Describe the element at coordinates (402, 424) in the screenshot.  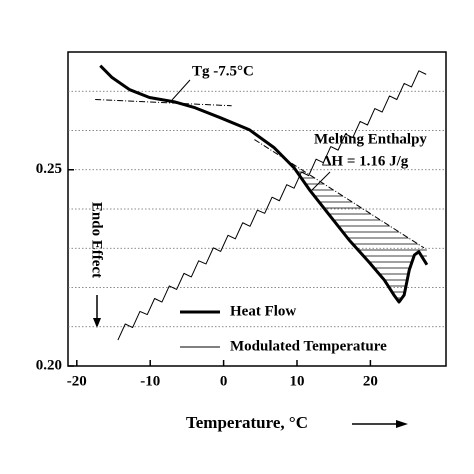
I see `x-arrow-head` at that location.